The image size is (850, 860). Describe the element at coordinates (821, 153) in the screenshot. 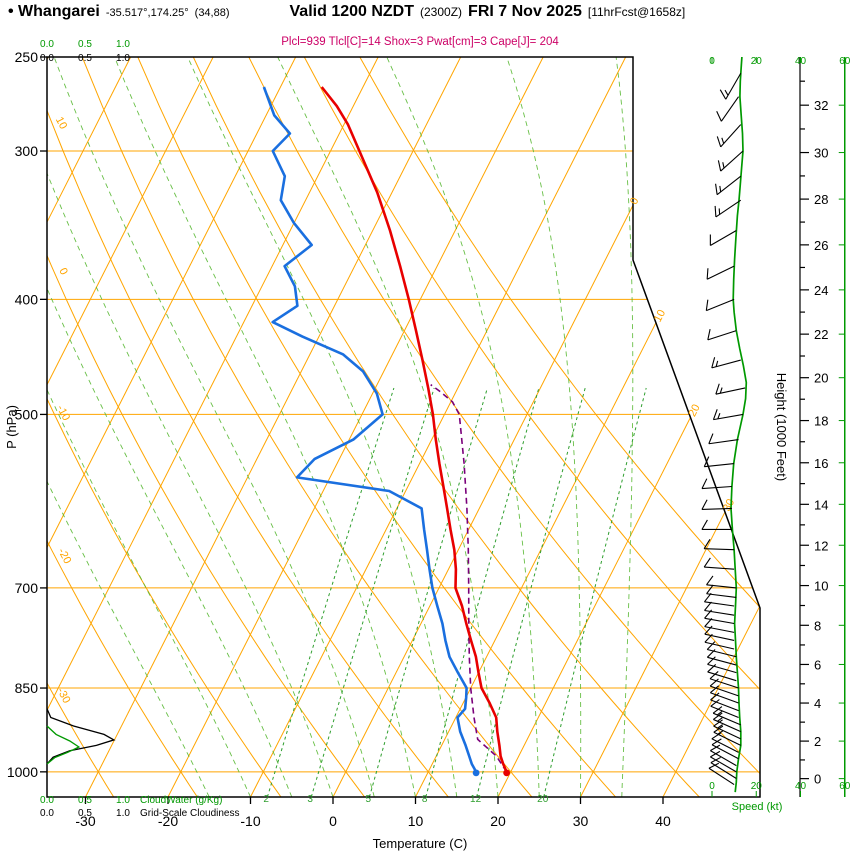

I see `height-tick-label: 30` at that location.